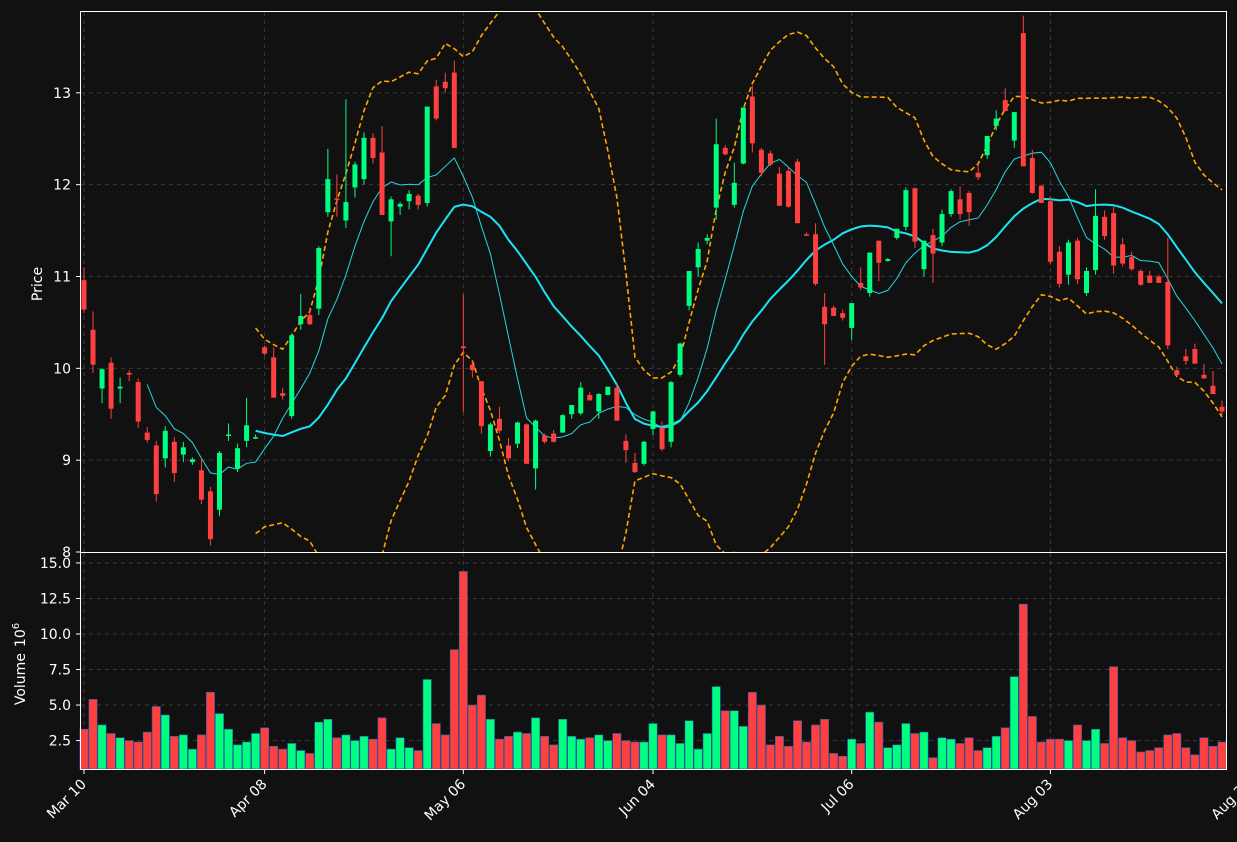 Image resolution: width=1237 pixels, height=842 pixels. Describe the element at coordinates (60, 742) in the screenshot. I see `volume-tick-label: 2.5` at that location.